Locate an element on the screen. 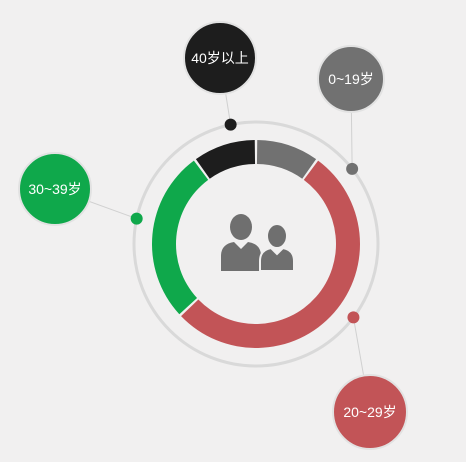  slice-label-2: 30~39岁 is located at coordinates (54, 189).